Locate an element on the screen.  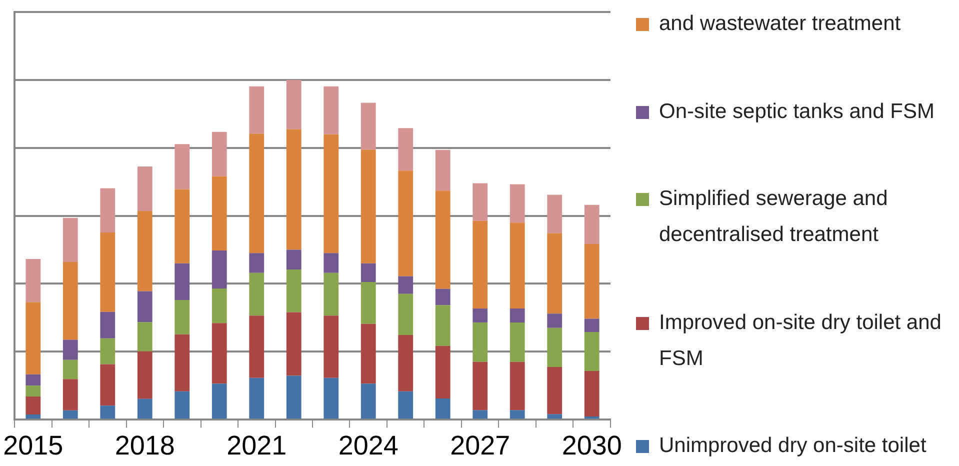
x-tick-label: 2024 is located at coordinates (368, 445).